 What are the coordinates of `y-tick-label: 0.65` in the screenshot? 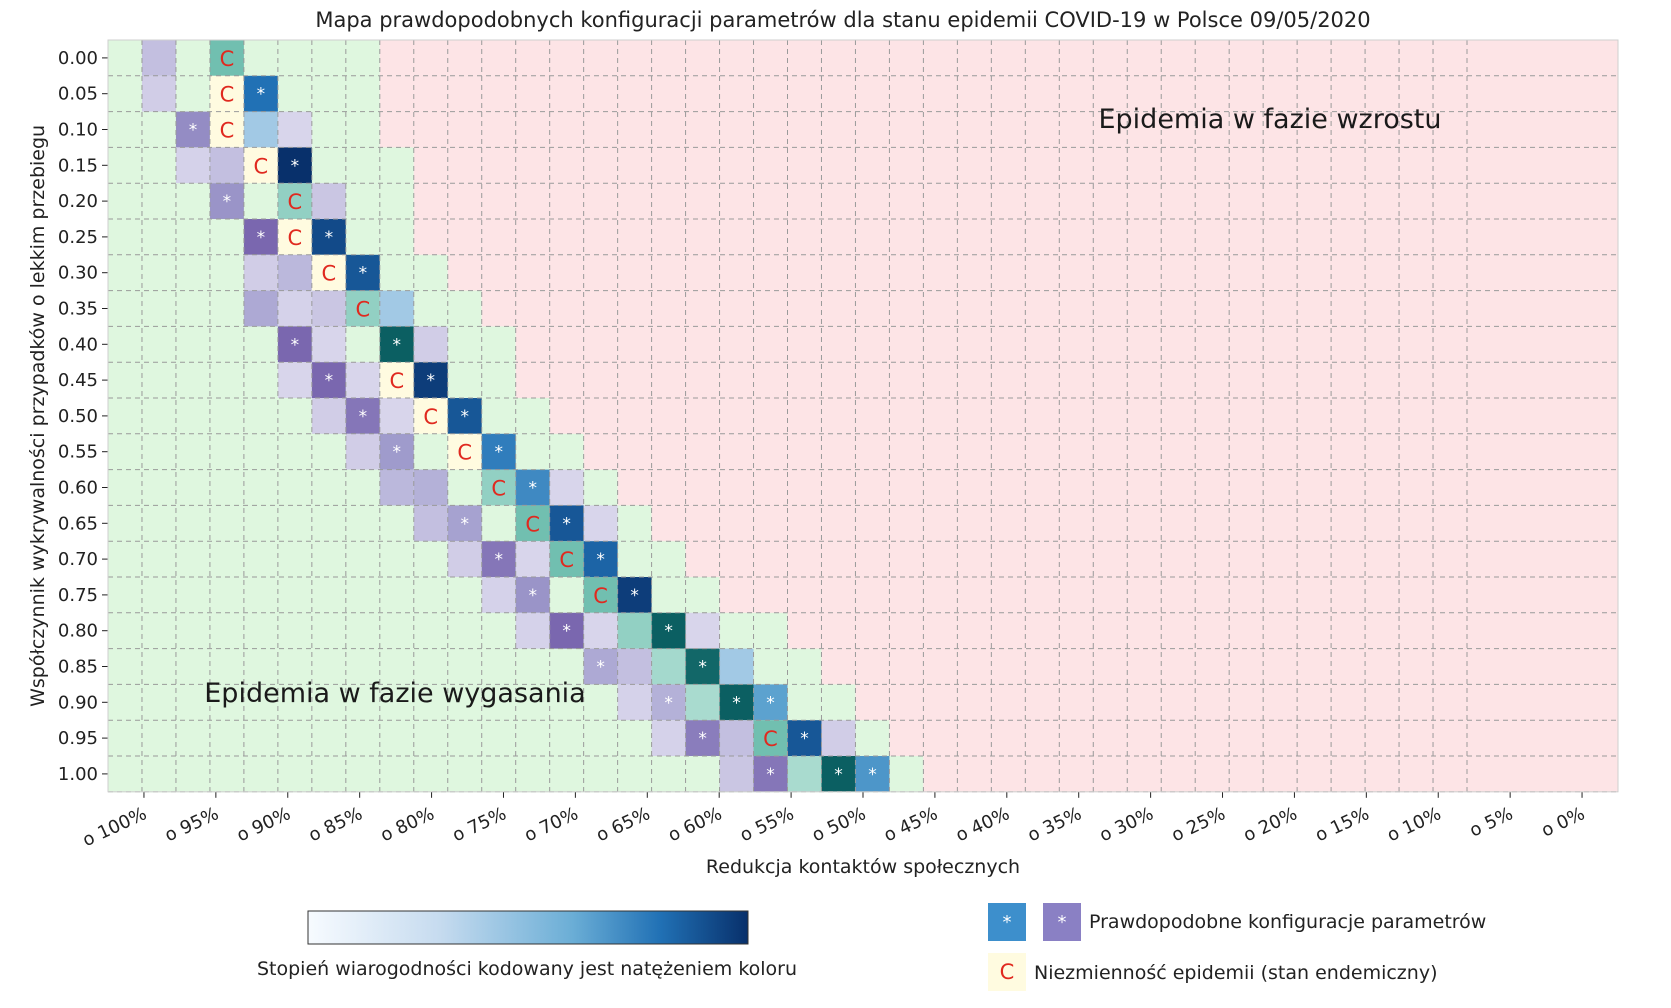 It's located at (78, 523).